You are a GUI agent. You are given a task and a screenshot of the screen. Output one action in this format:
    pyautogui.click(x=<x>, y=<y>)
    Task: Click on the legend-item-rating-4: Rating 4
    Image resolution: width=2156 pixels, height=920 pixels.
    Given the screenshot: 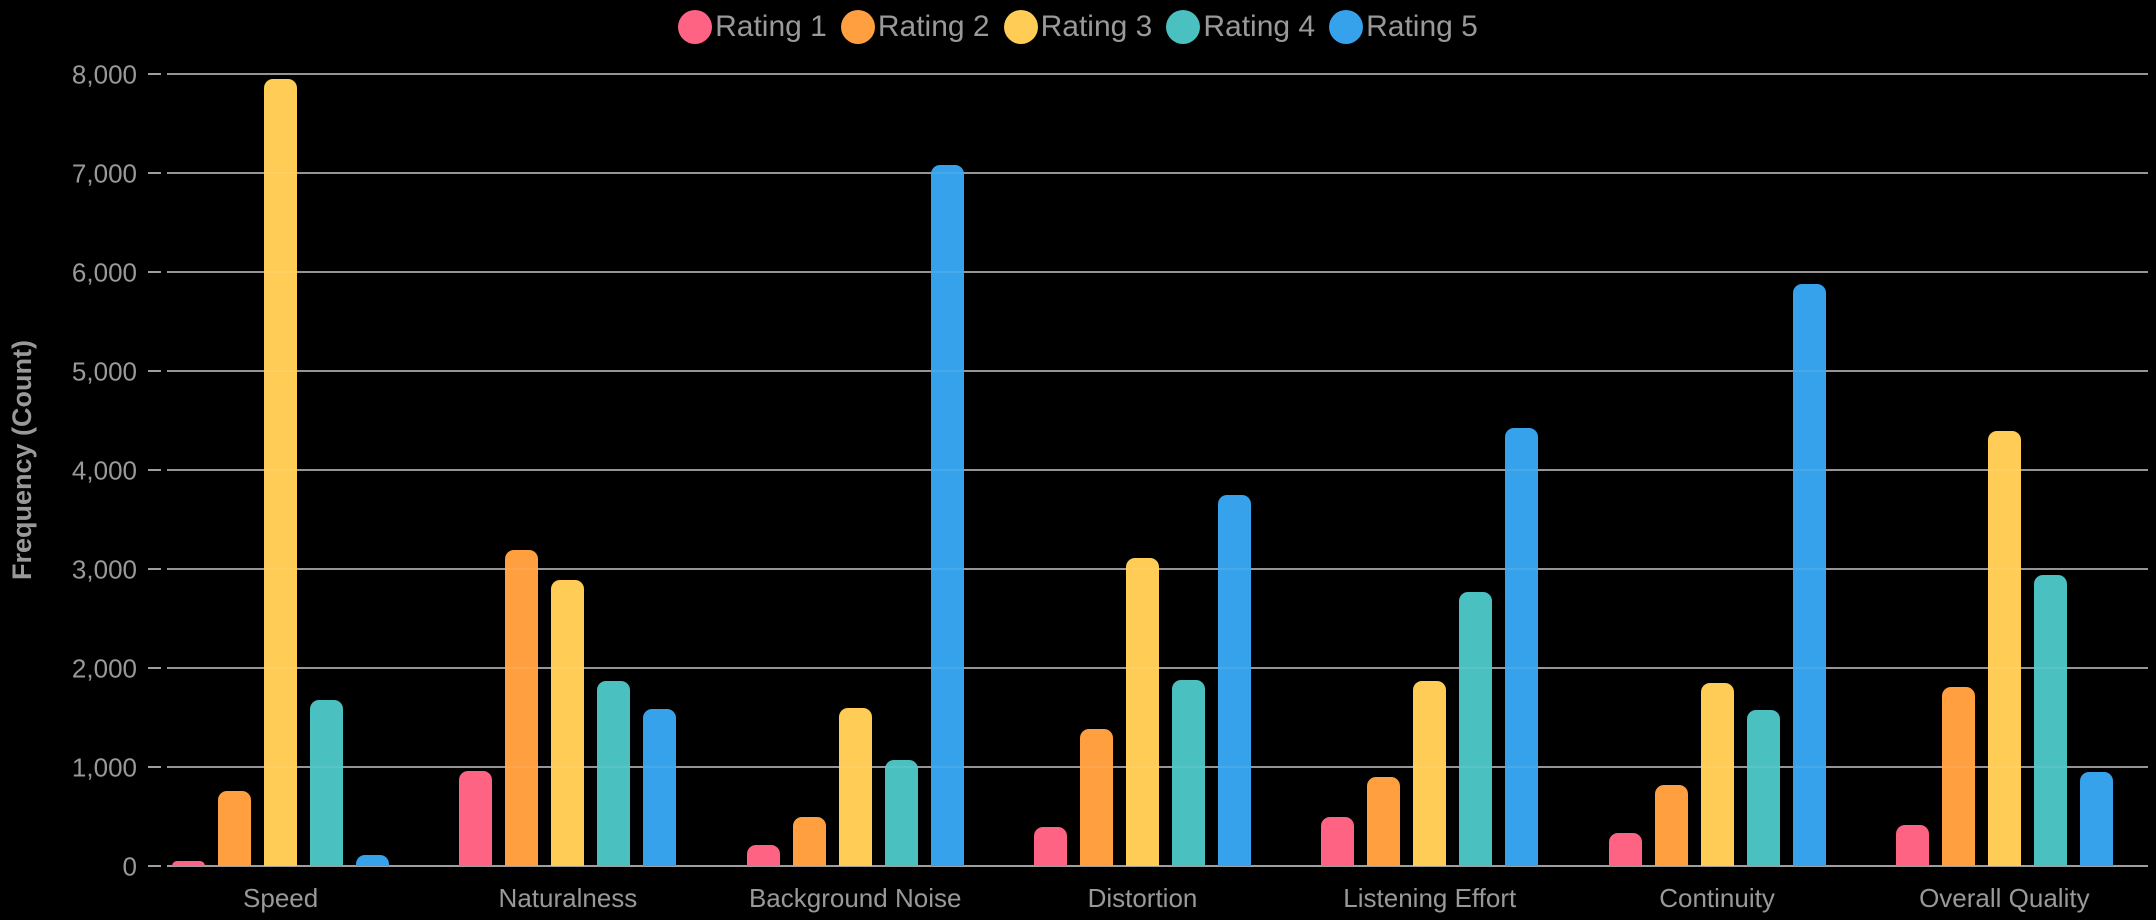 What is the action you would take?
    pyautogui.click(x=1240, y=27)
    